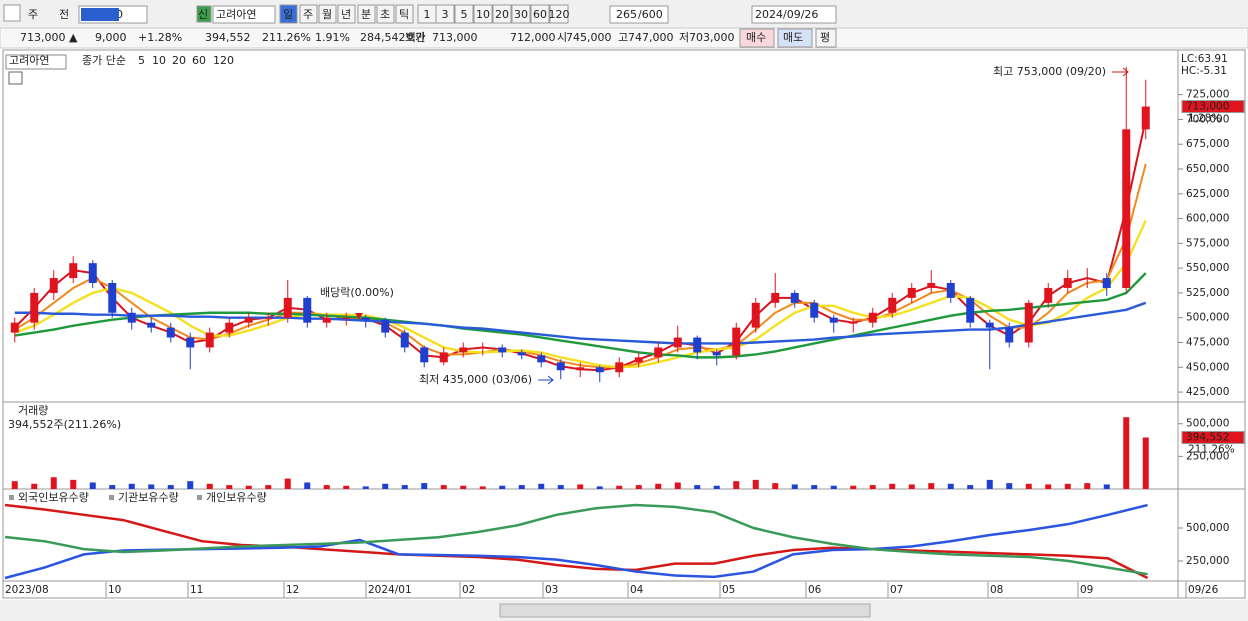 The width and height of the screenshot is (1248, 621). What do you see at coordinates (786, 14) in the screenshot?
I see `date-text: 2024/09/26` at bounding box center [786, 14].